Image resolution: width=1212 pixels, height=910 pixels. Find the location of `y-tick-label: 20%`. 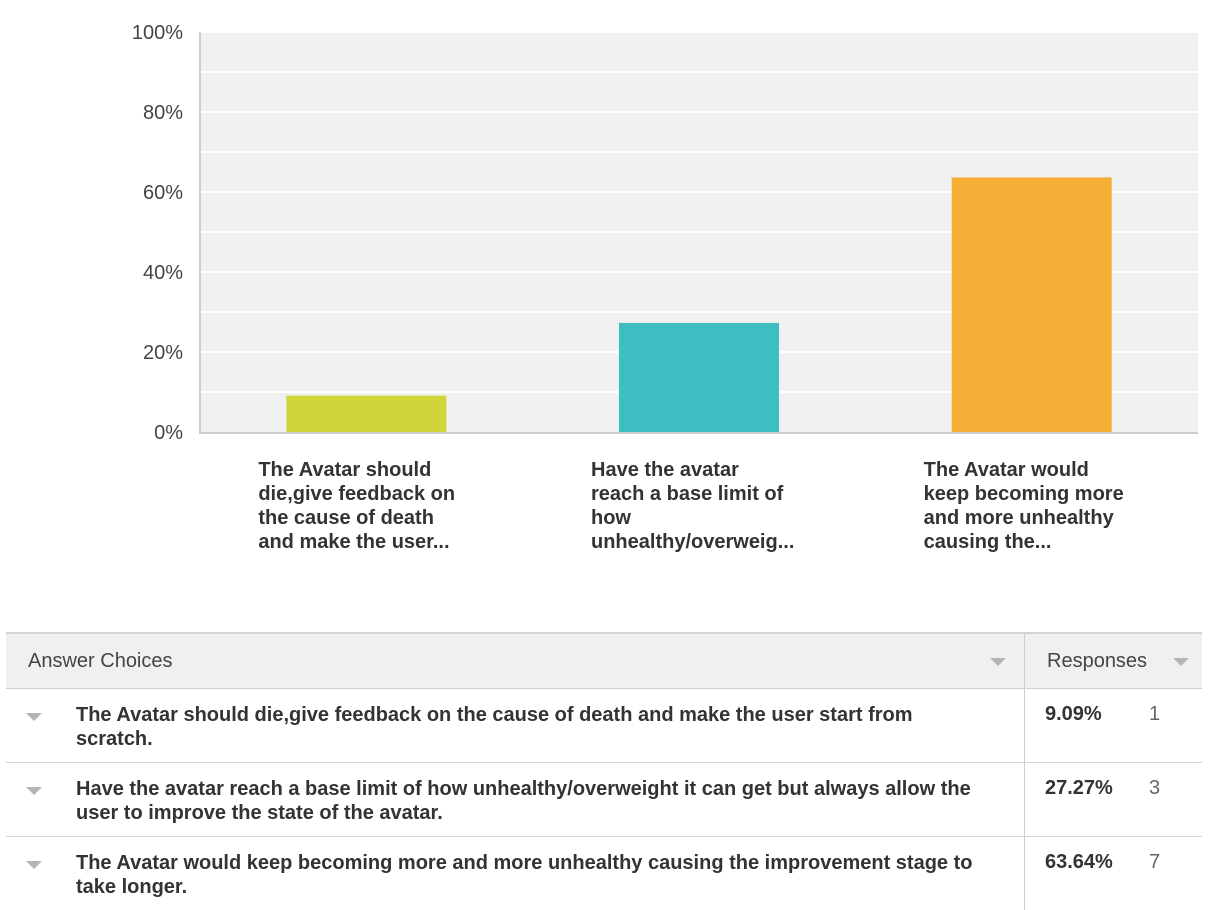

y-tick-label: 20% is located at coordinates (163, 353).